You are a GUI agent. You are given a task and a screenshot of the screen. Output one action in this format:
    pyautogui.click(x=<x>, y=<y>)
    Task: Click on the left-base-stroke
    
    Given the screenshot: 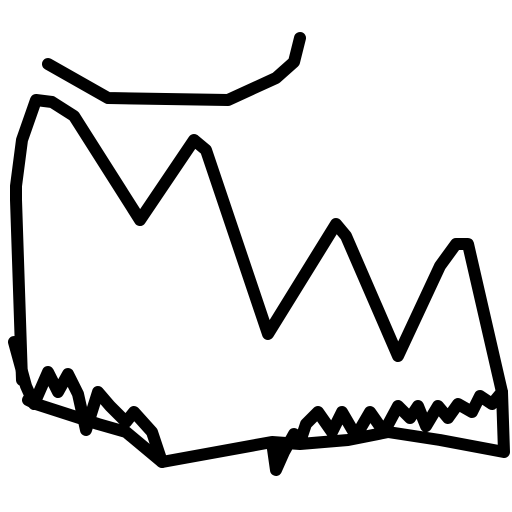 What is the action you would take?
    pyautogui.click(x=95, y=431)
    